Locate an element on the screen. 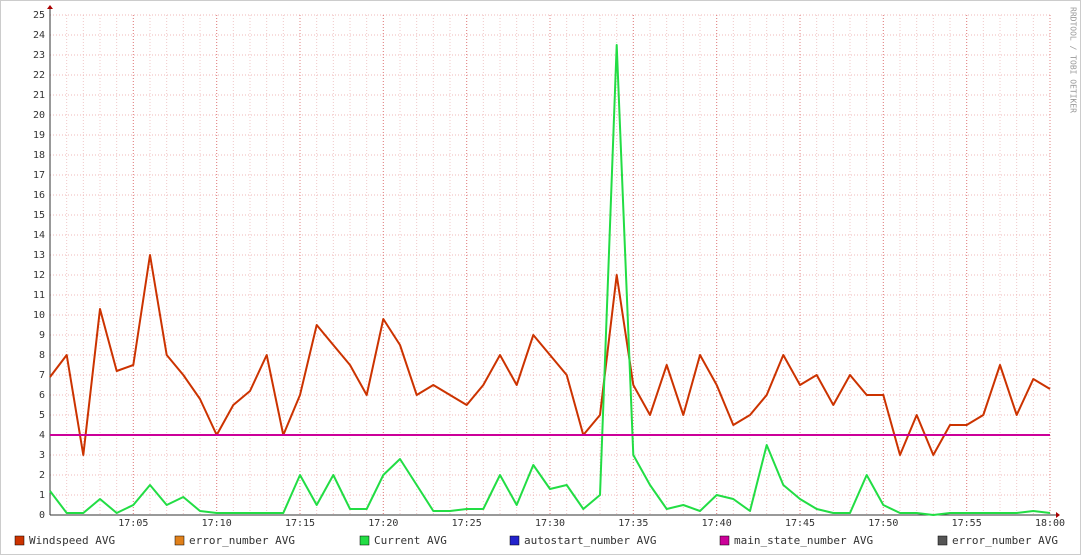  x-tick-label: 17:45 is located at coordinates (800, 523).